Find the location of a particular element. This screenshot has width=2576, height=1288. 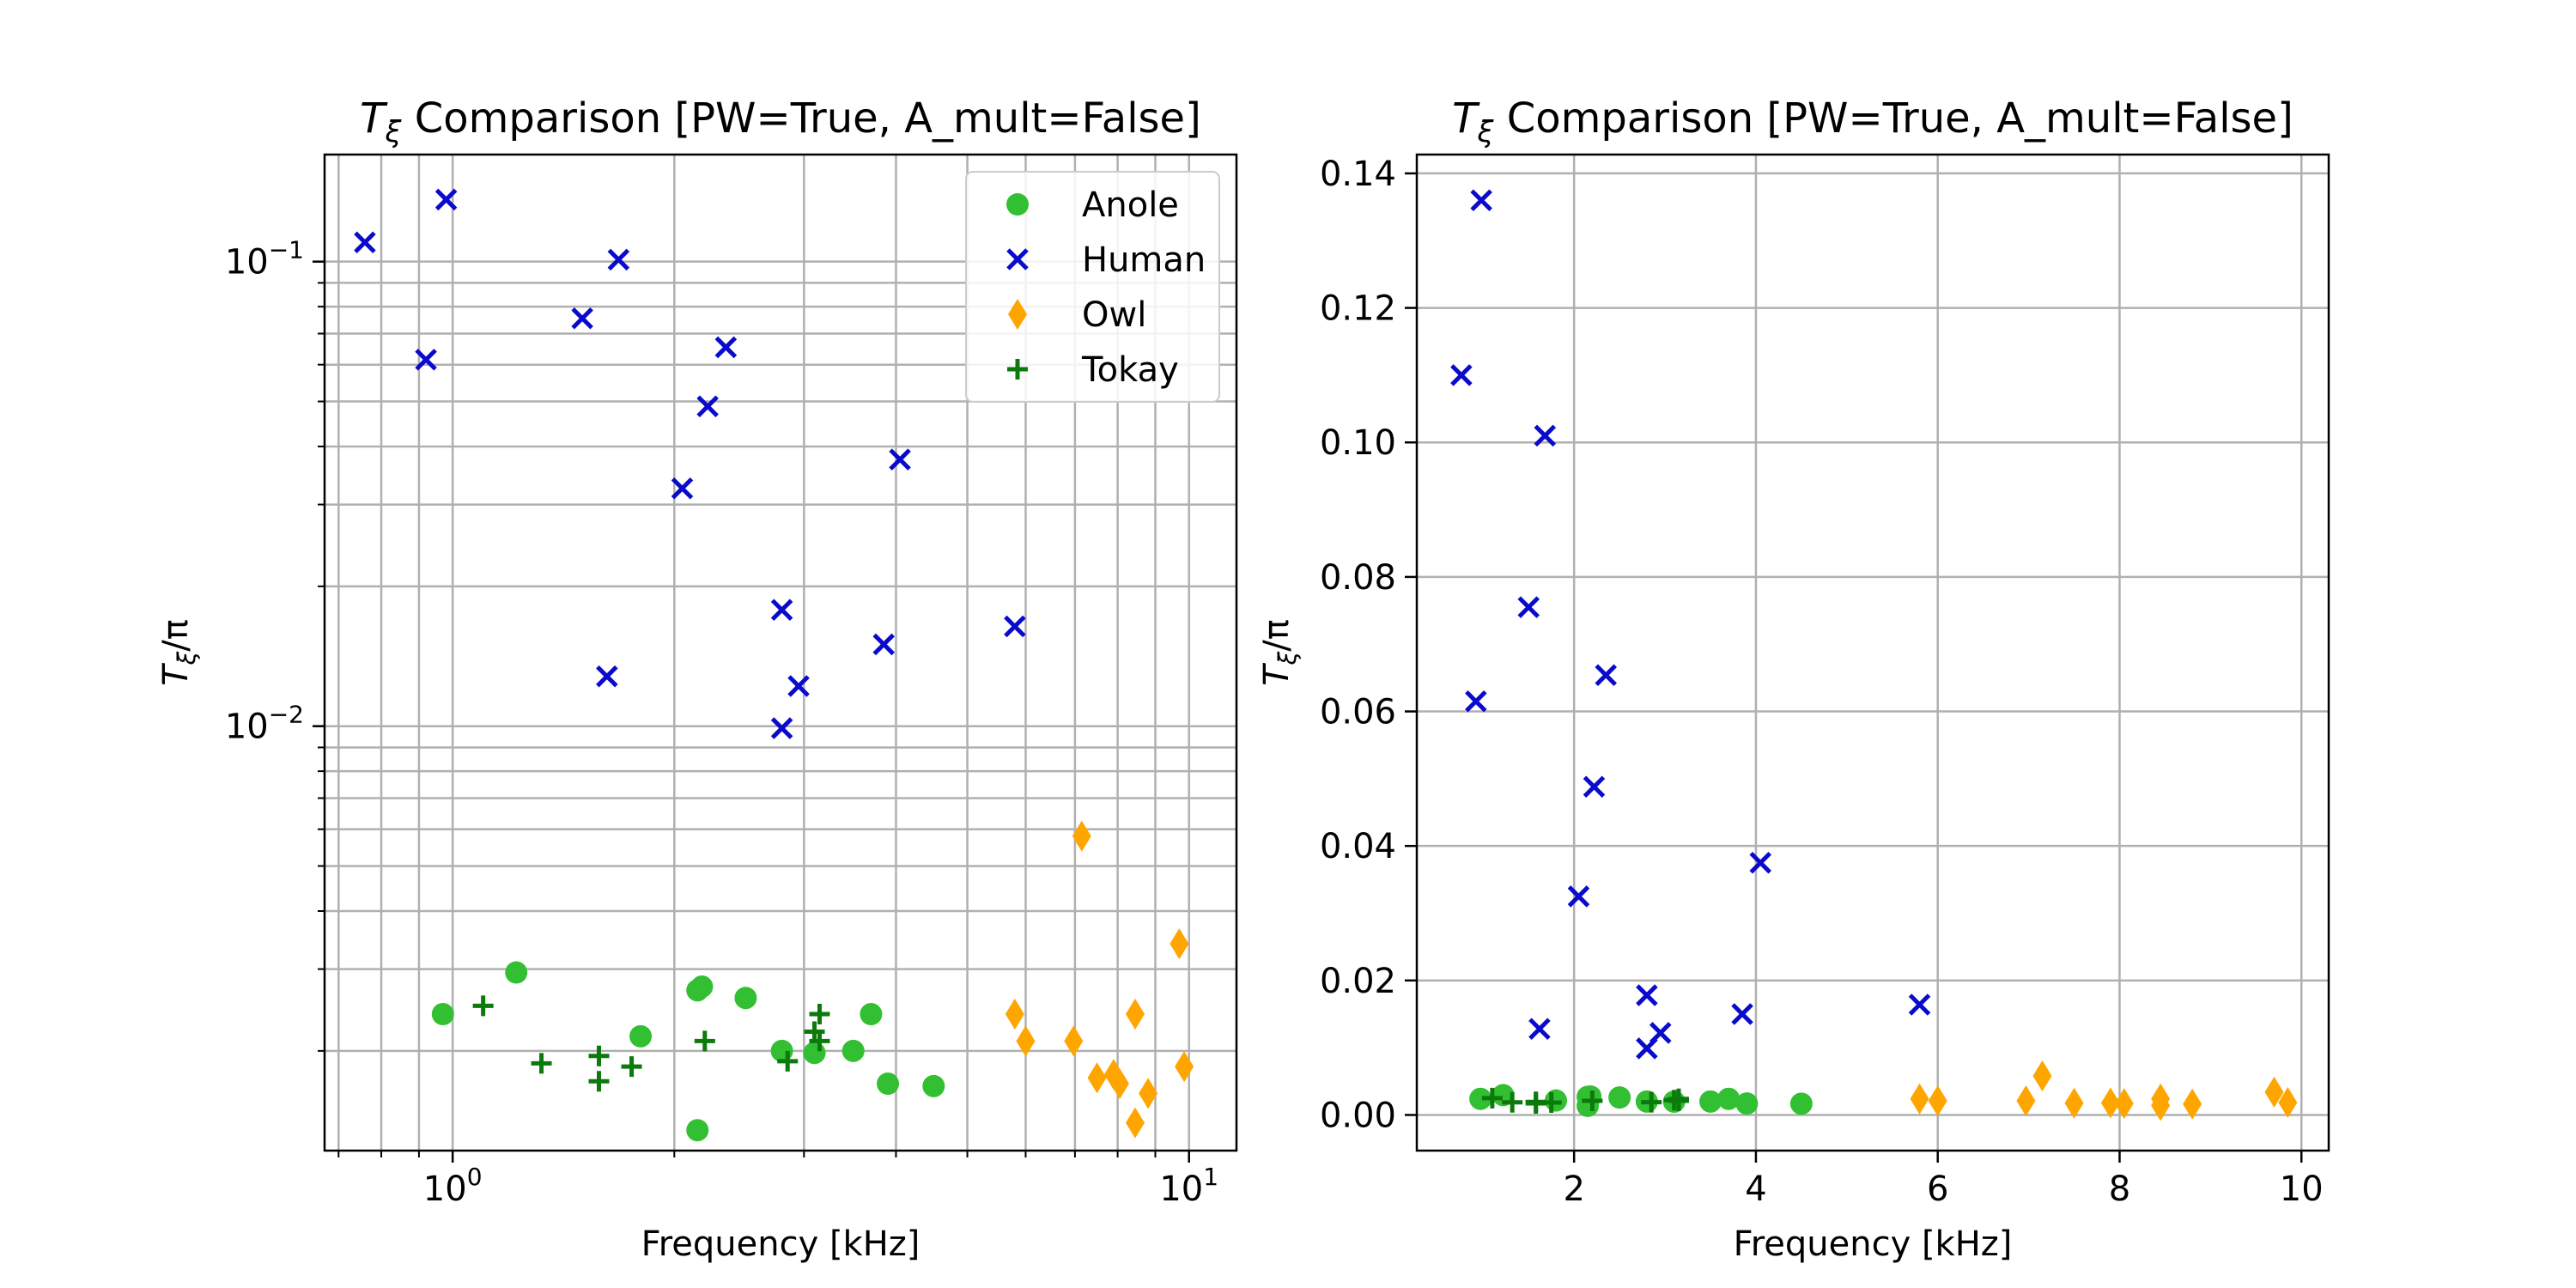

tick-label-y: 0.10 is located at coordinates (1358, 443).